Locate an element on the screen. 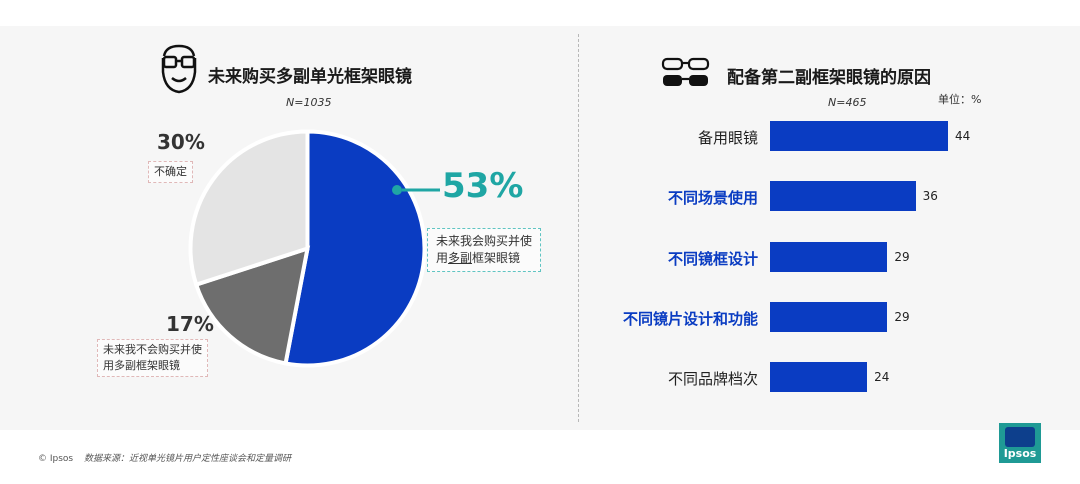  callout-leader-line is located at coordinates (416, 190).